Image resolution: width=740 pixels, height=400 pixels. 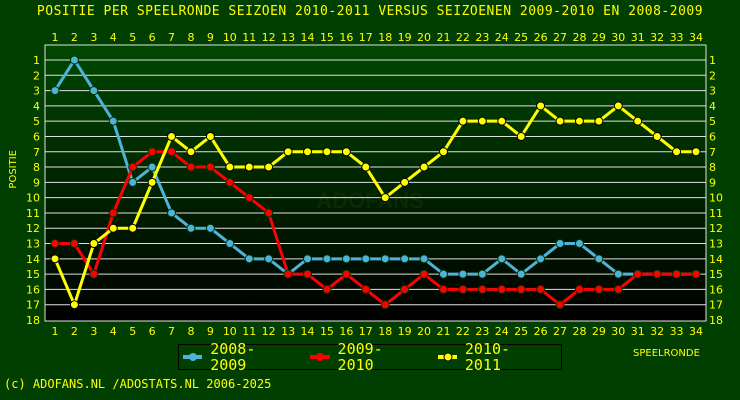 I want to click on legend-label: 2010-2011, so click(x=487, y=357).